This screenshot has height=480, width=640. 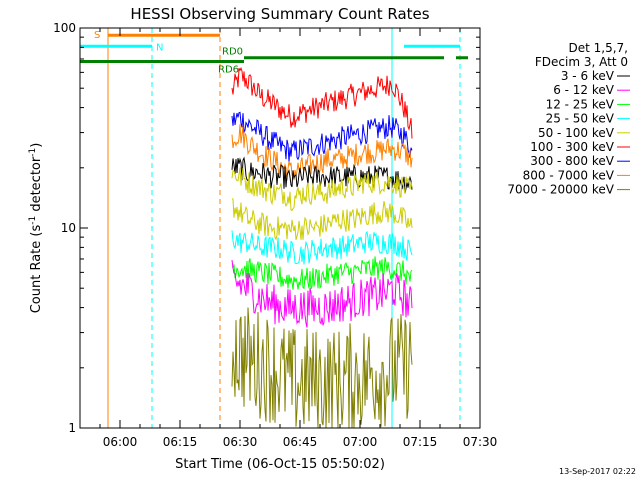 I want to click on flag-bar-label: N, so click(x=159, y=47).